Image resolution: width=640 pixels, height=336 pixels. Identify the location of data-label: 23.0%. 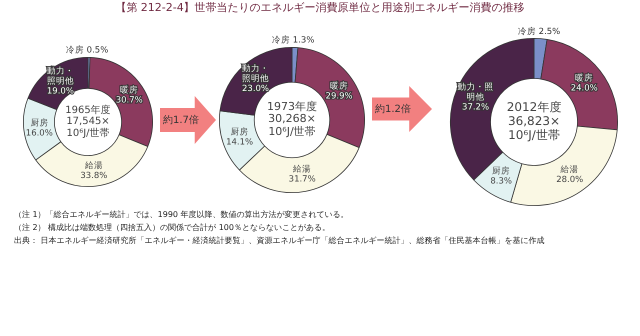
(256, 89).